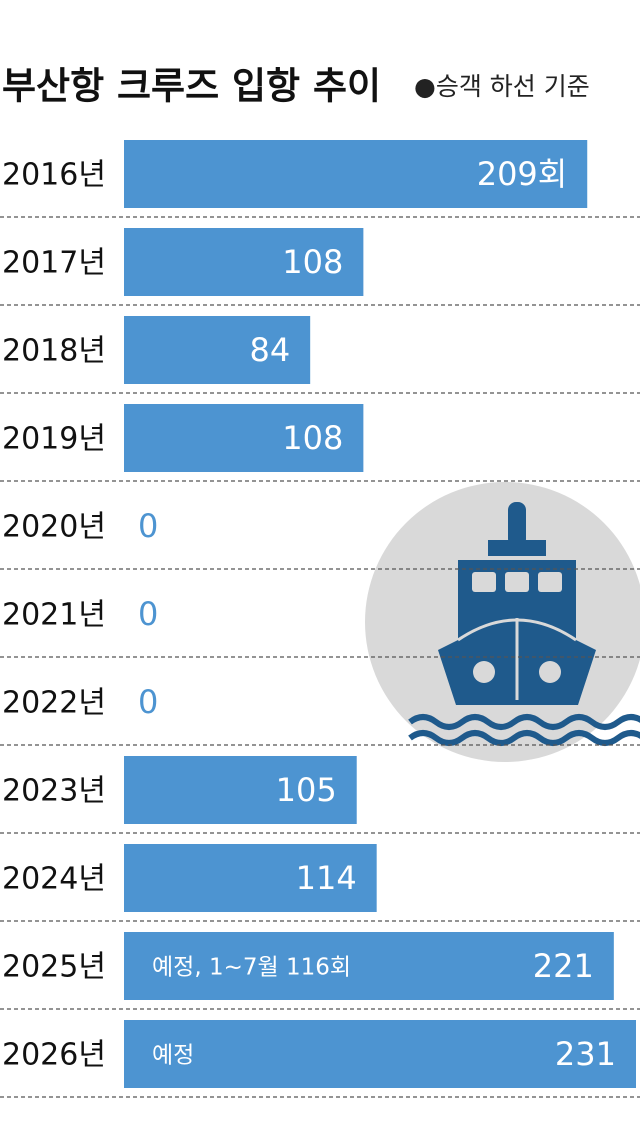 Image resolution: width=640 pixels, height=1130 pixels. I want to click on category-label: 2024년, so click(54, 879).